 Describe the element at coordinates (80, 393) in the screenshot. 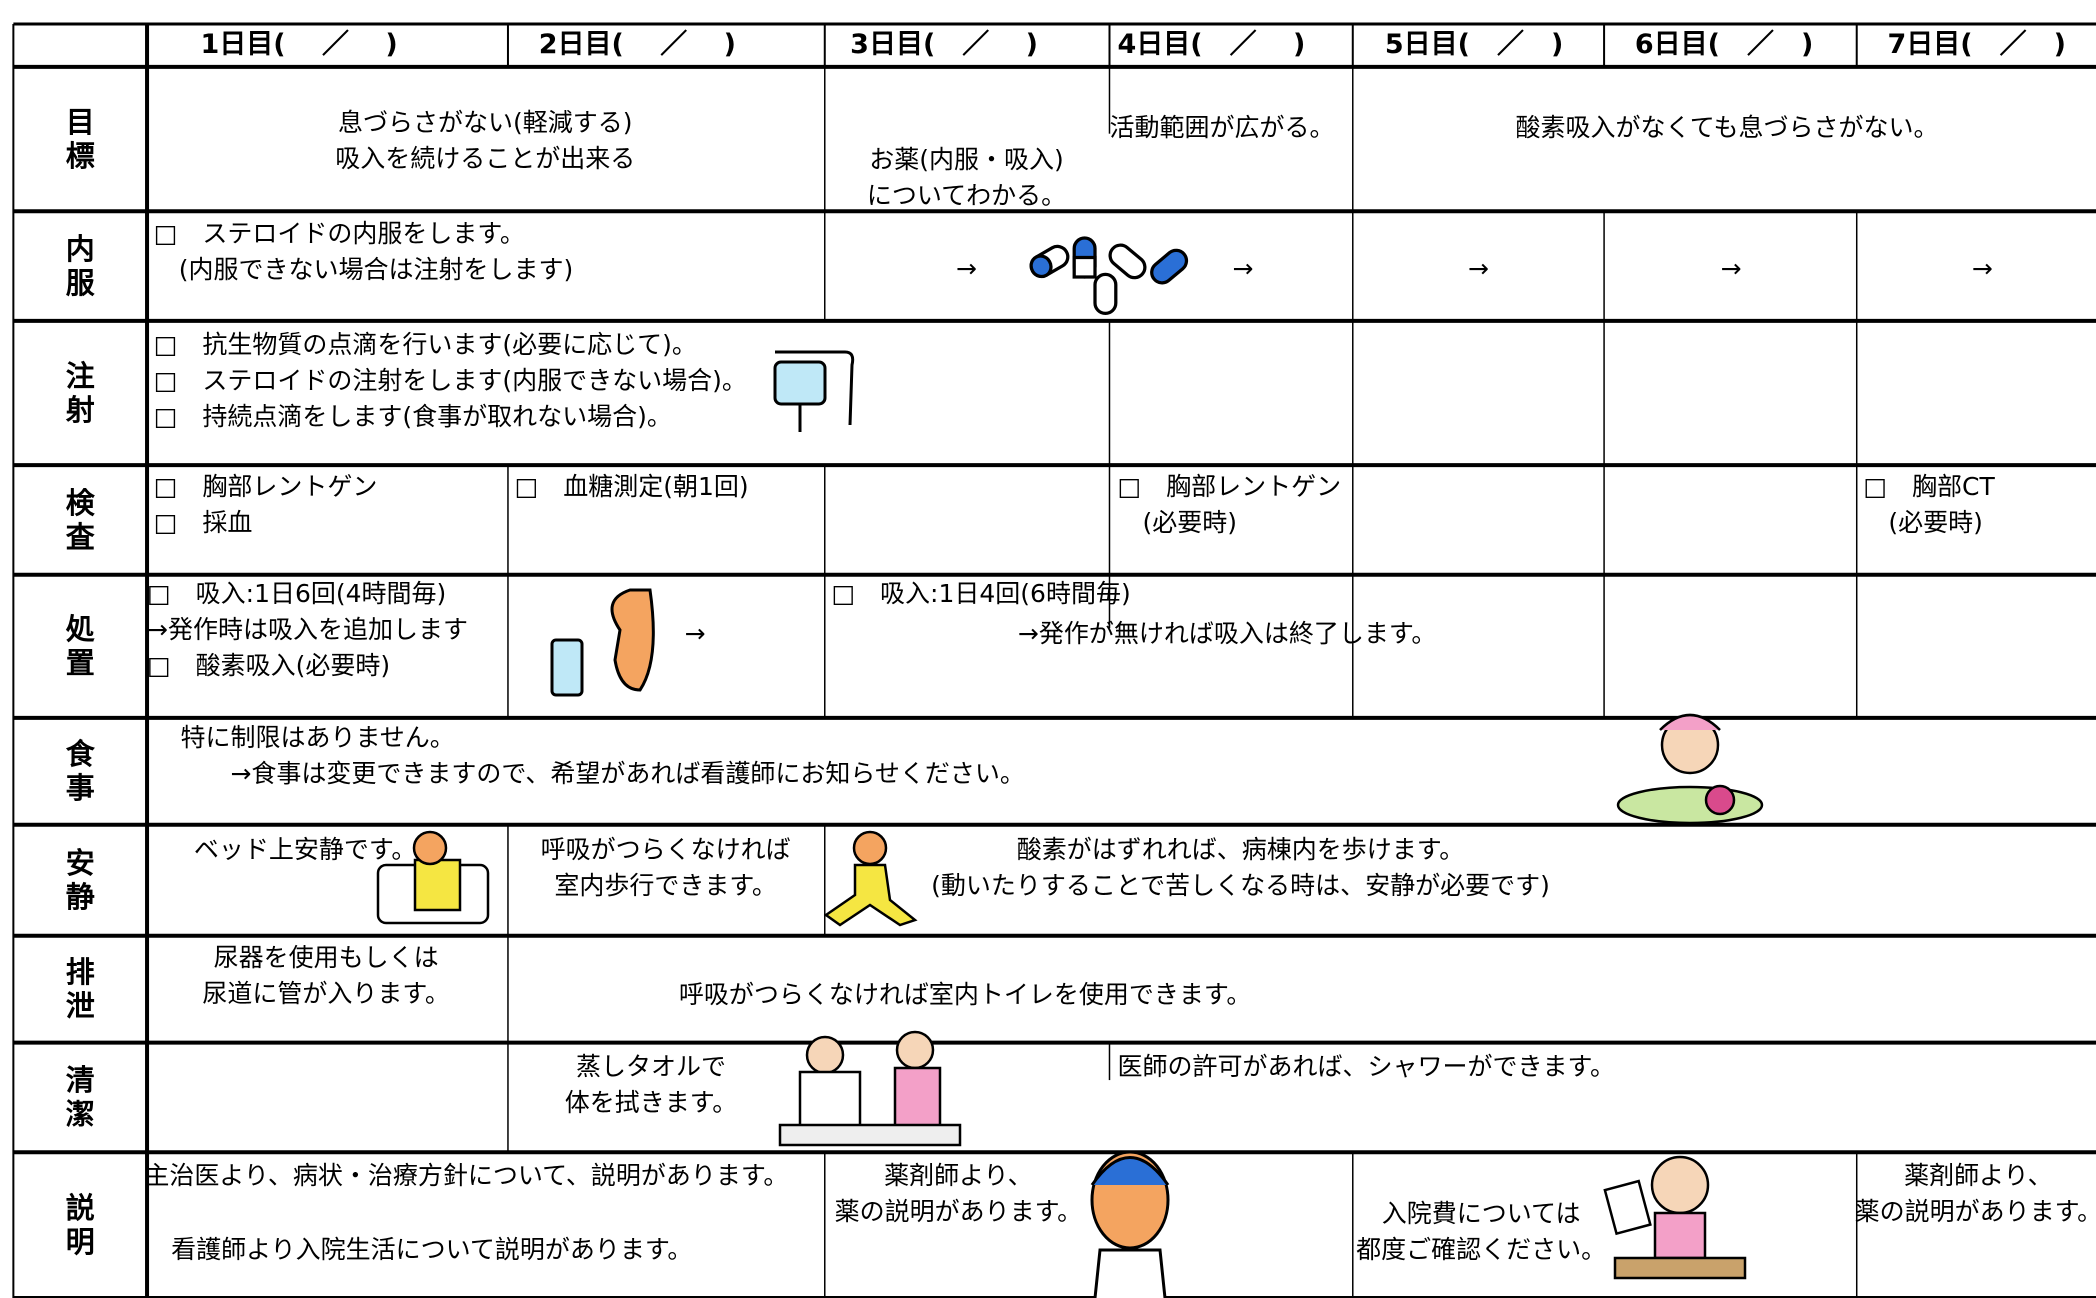

I see `row-label: 注射` at that location.